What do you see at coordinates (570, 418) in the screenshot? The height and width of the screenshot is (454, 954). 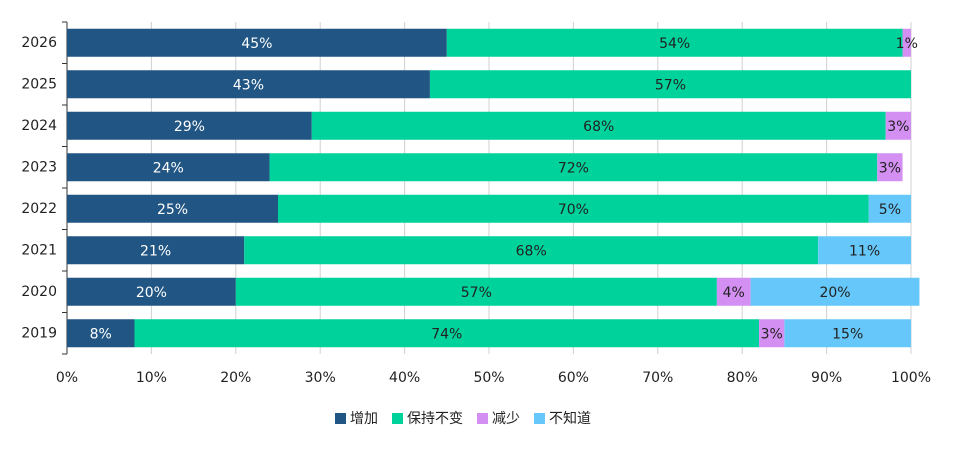 I see `legend-label: 不知道` at bounding box center [570, 418].